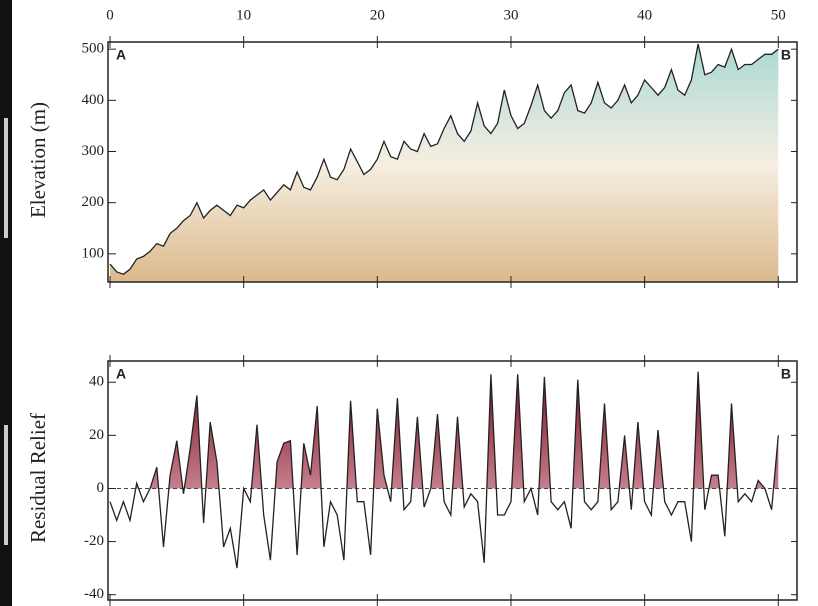 The image size is (818, 606). What do you see at coordinates (510, 15) in the screenshot?
I see `x-tick-label: 30` at bounding box center [510, 15].